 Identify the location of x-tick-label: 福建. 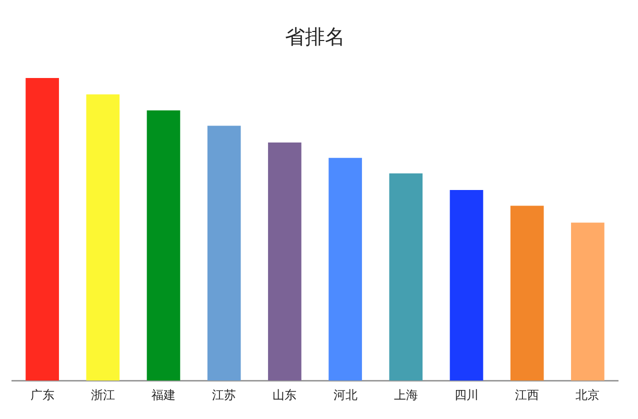
(164, 395).